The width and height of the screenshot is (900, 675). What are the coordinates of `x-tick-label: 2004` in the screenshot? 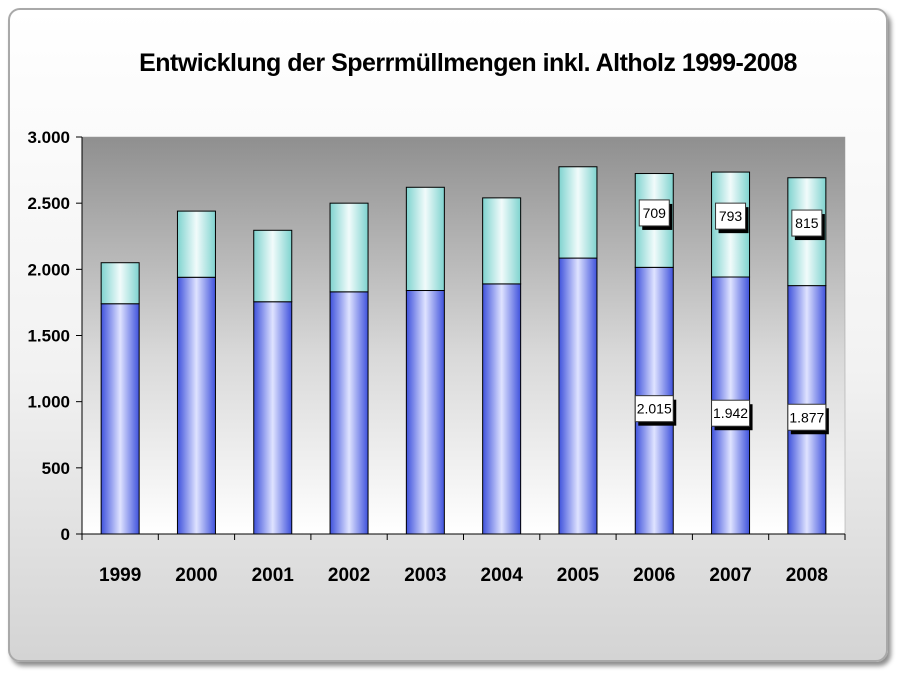 It's located at (502, 575).